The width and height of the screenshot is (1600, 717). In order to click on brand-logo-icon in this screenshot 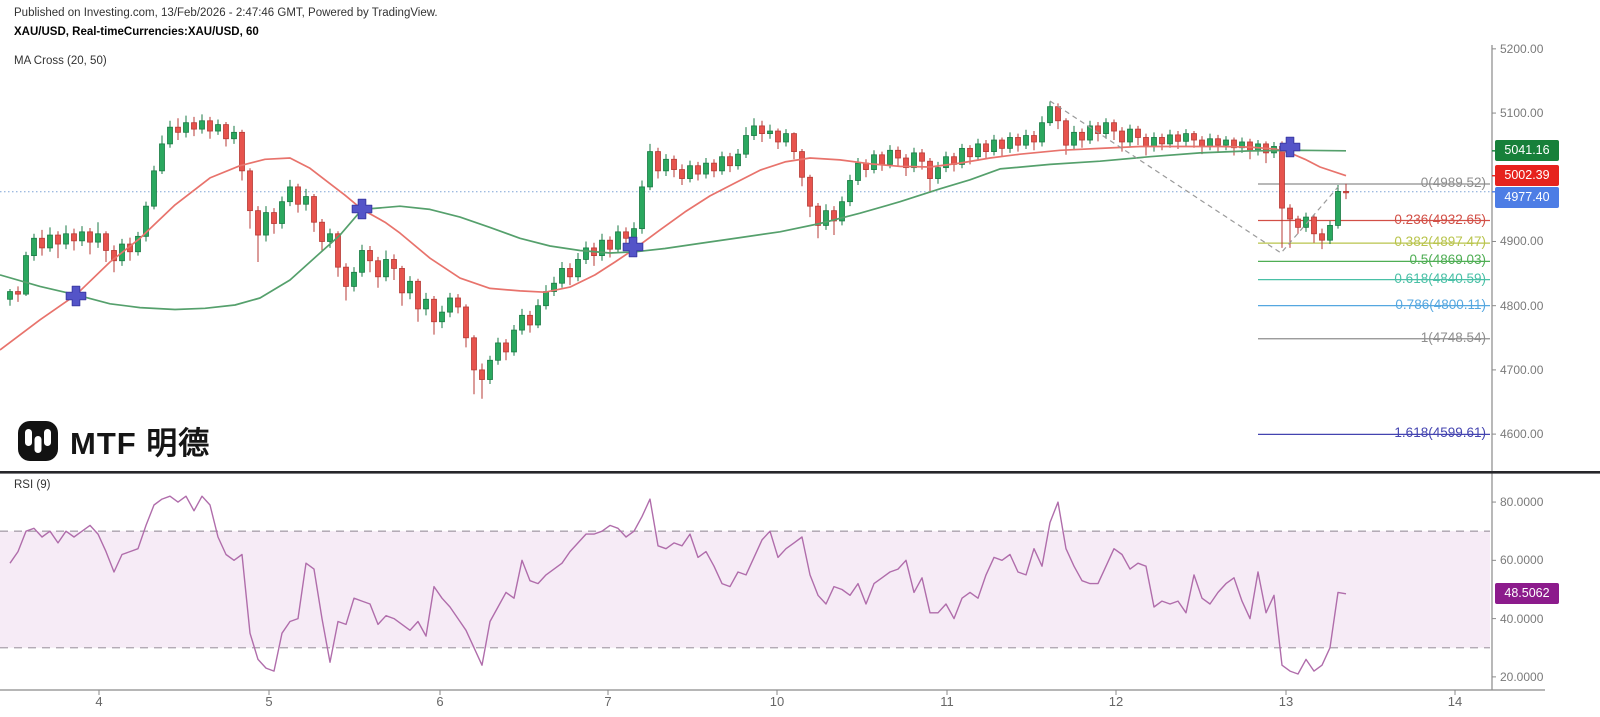, I will do `click(38, 440)`.